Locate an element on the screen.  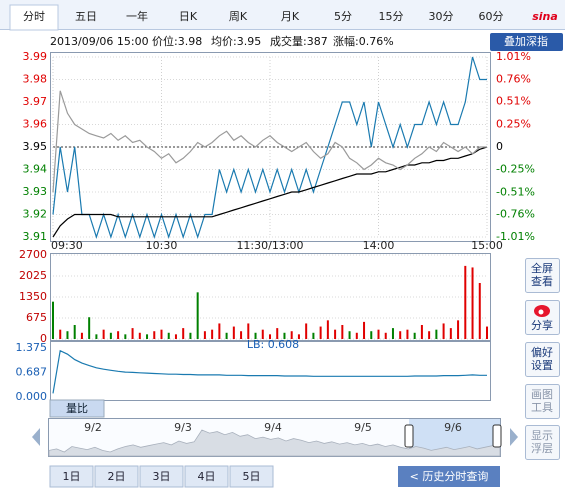
tab: 月K is located at coordinates (290, 16).